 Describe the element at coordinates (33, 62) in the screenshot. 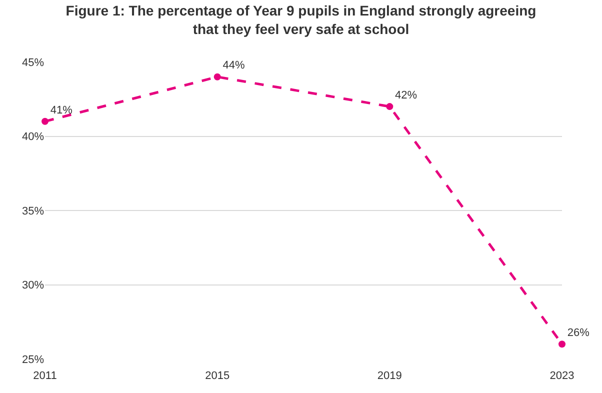

I see `y-tick-label: 45%` at that location.